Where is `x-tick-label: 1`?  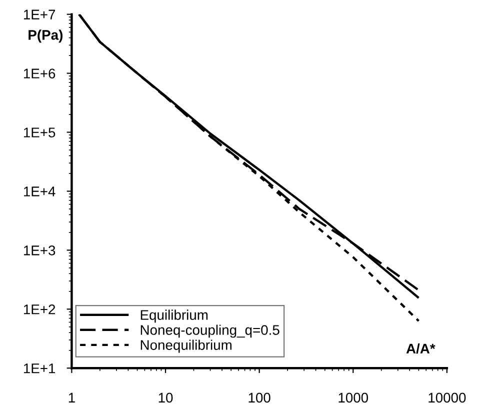 x-tick-label: 1 is located at coordinates (71, 397).